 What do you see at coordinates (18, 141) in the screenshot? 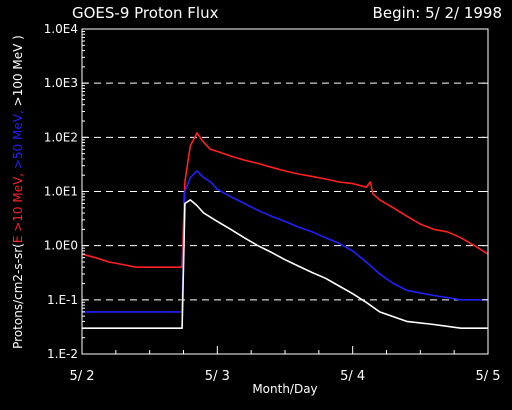
I see `y-label-part-3: >50 MeV,` at bounding box center [18, 141].